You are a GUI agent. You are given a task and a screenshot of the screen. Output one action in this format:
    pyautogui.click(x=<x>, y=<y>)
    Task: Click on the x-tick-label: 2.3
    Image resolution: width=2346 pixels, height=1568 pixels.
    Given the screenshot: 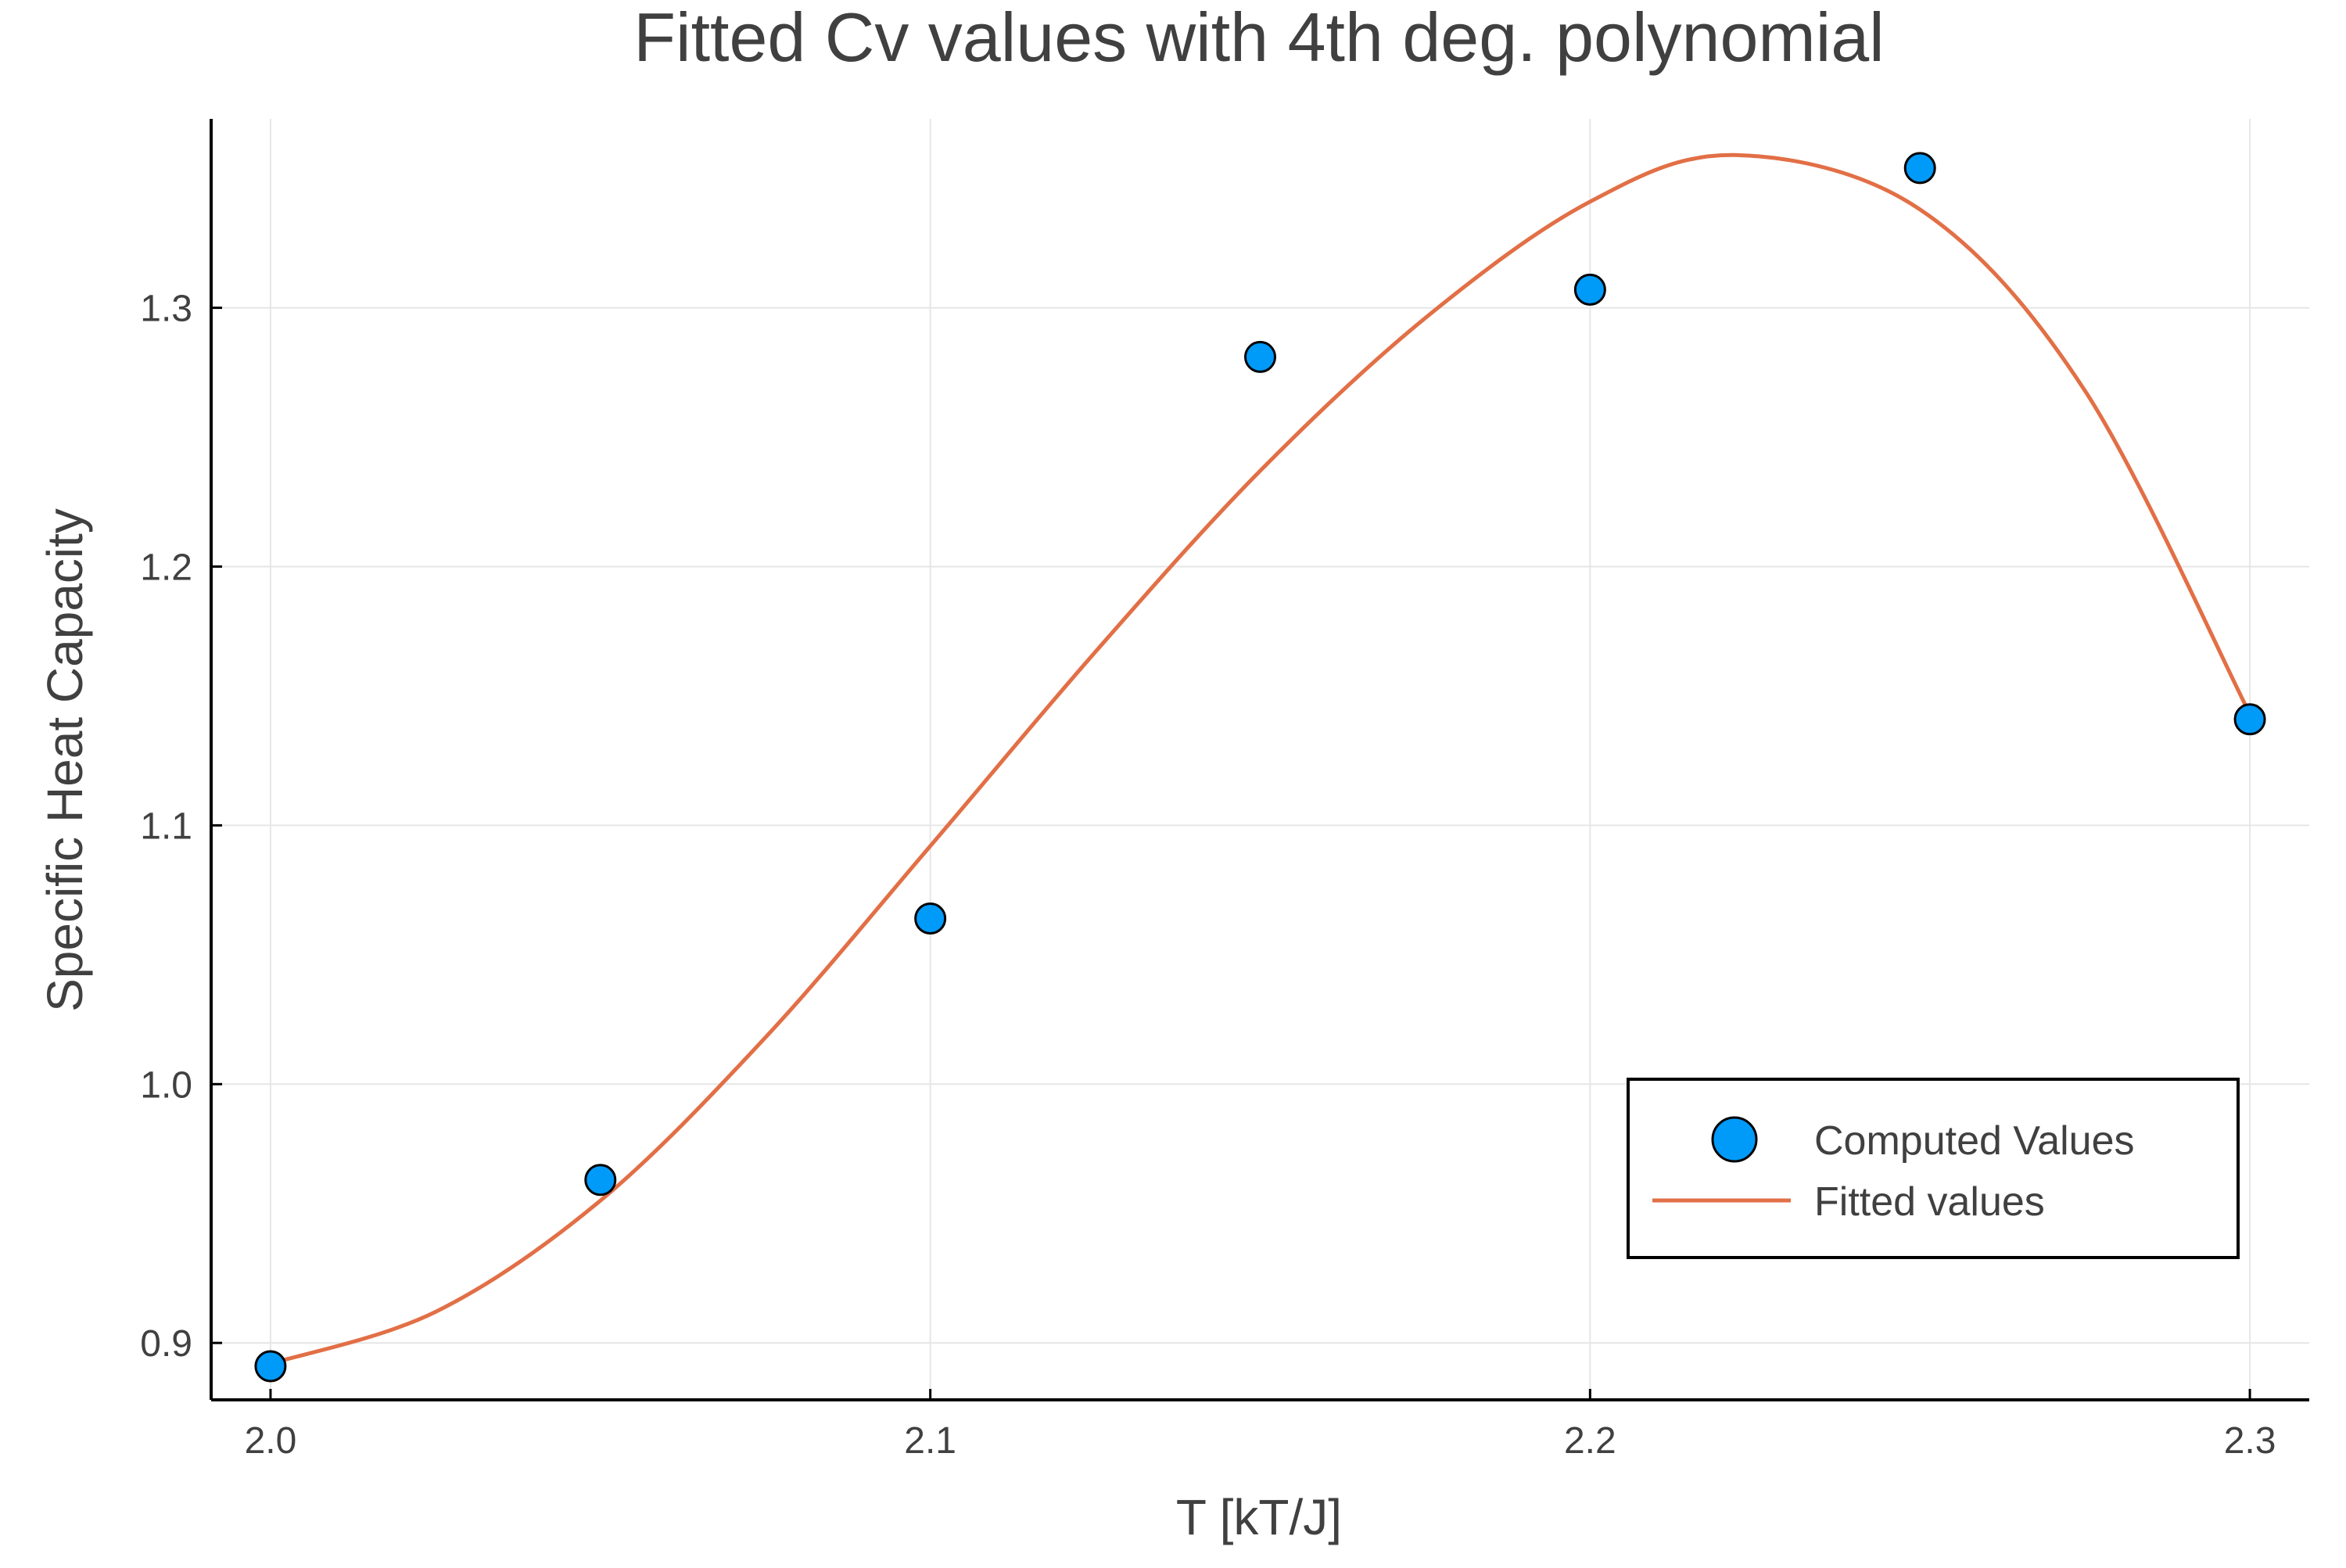 What is the action you would take?
    pyautogui.click(x=2250, y=1441)
    